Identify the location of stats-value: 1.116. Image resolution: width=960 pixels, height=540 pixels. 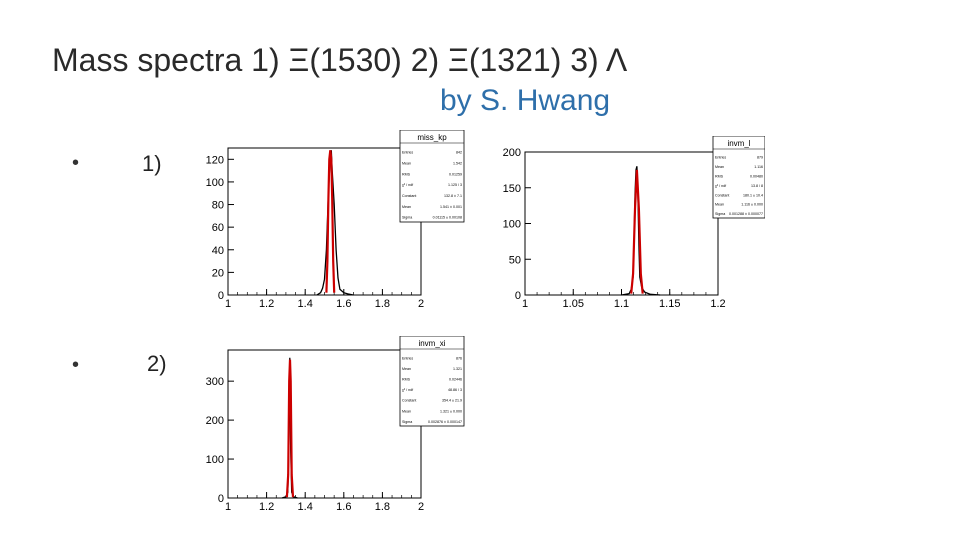
(758, 167).